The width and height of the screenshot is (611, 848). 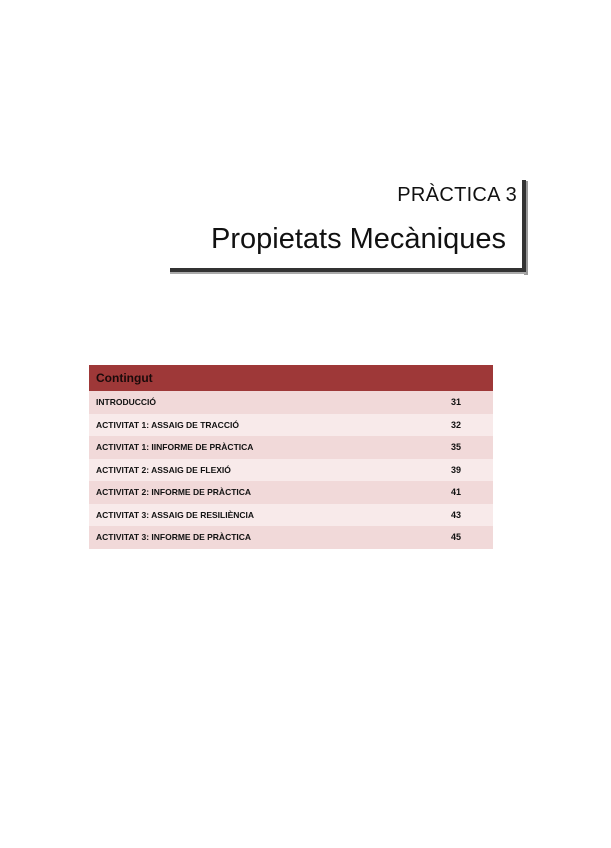 What do you see at coordinates (291, 492) in the screenshot?
I see `toc-entry: ACTIVITAT 2: INFORME DE PRÀCTICA 41` at bounding box center [291, 492].